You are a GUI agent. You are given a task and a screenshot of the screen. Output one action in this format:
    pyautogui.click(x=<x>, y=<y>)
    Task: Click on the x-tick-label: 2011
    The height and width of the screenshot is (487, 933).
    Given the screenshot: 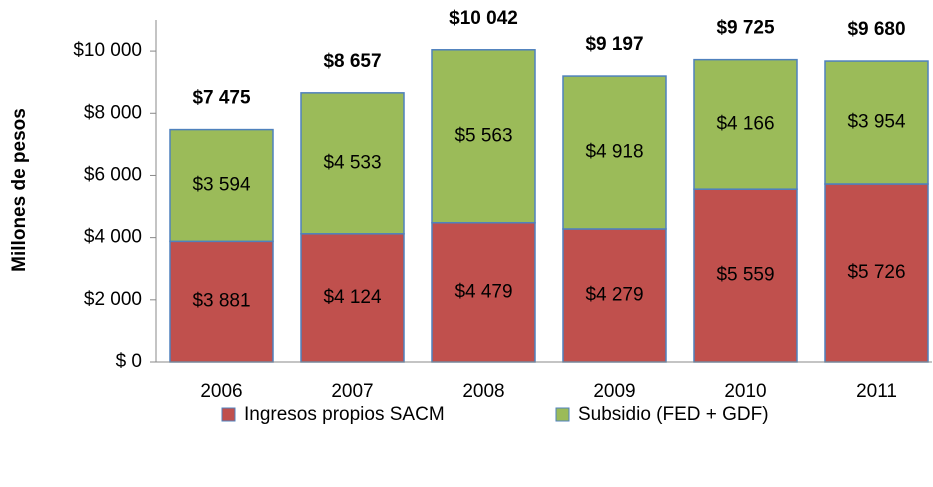 What is the action you would take?
    pyautogui.click(x=876, y=391)
    